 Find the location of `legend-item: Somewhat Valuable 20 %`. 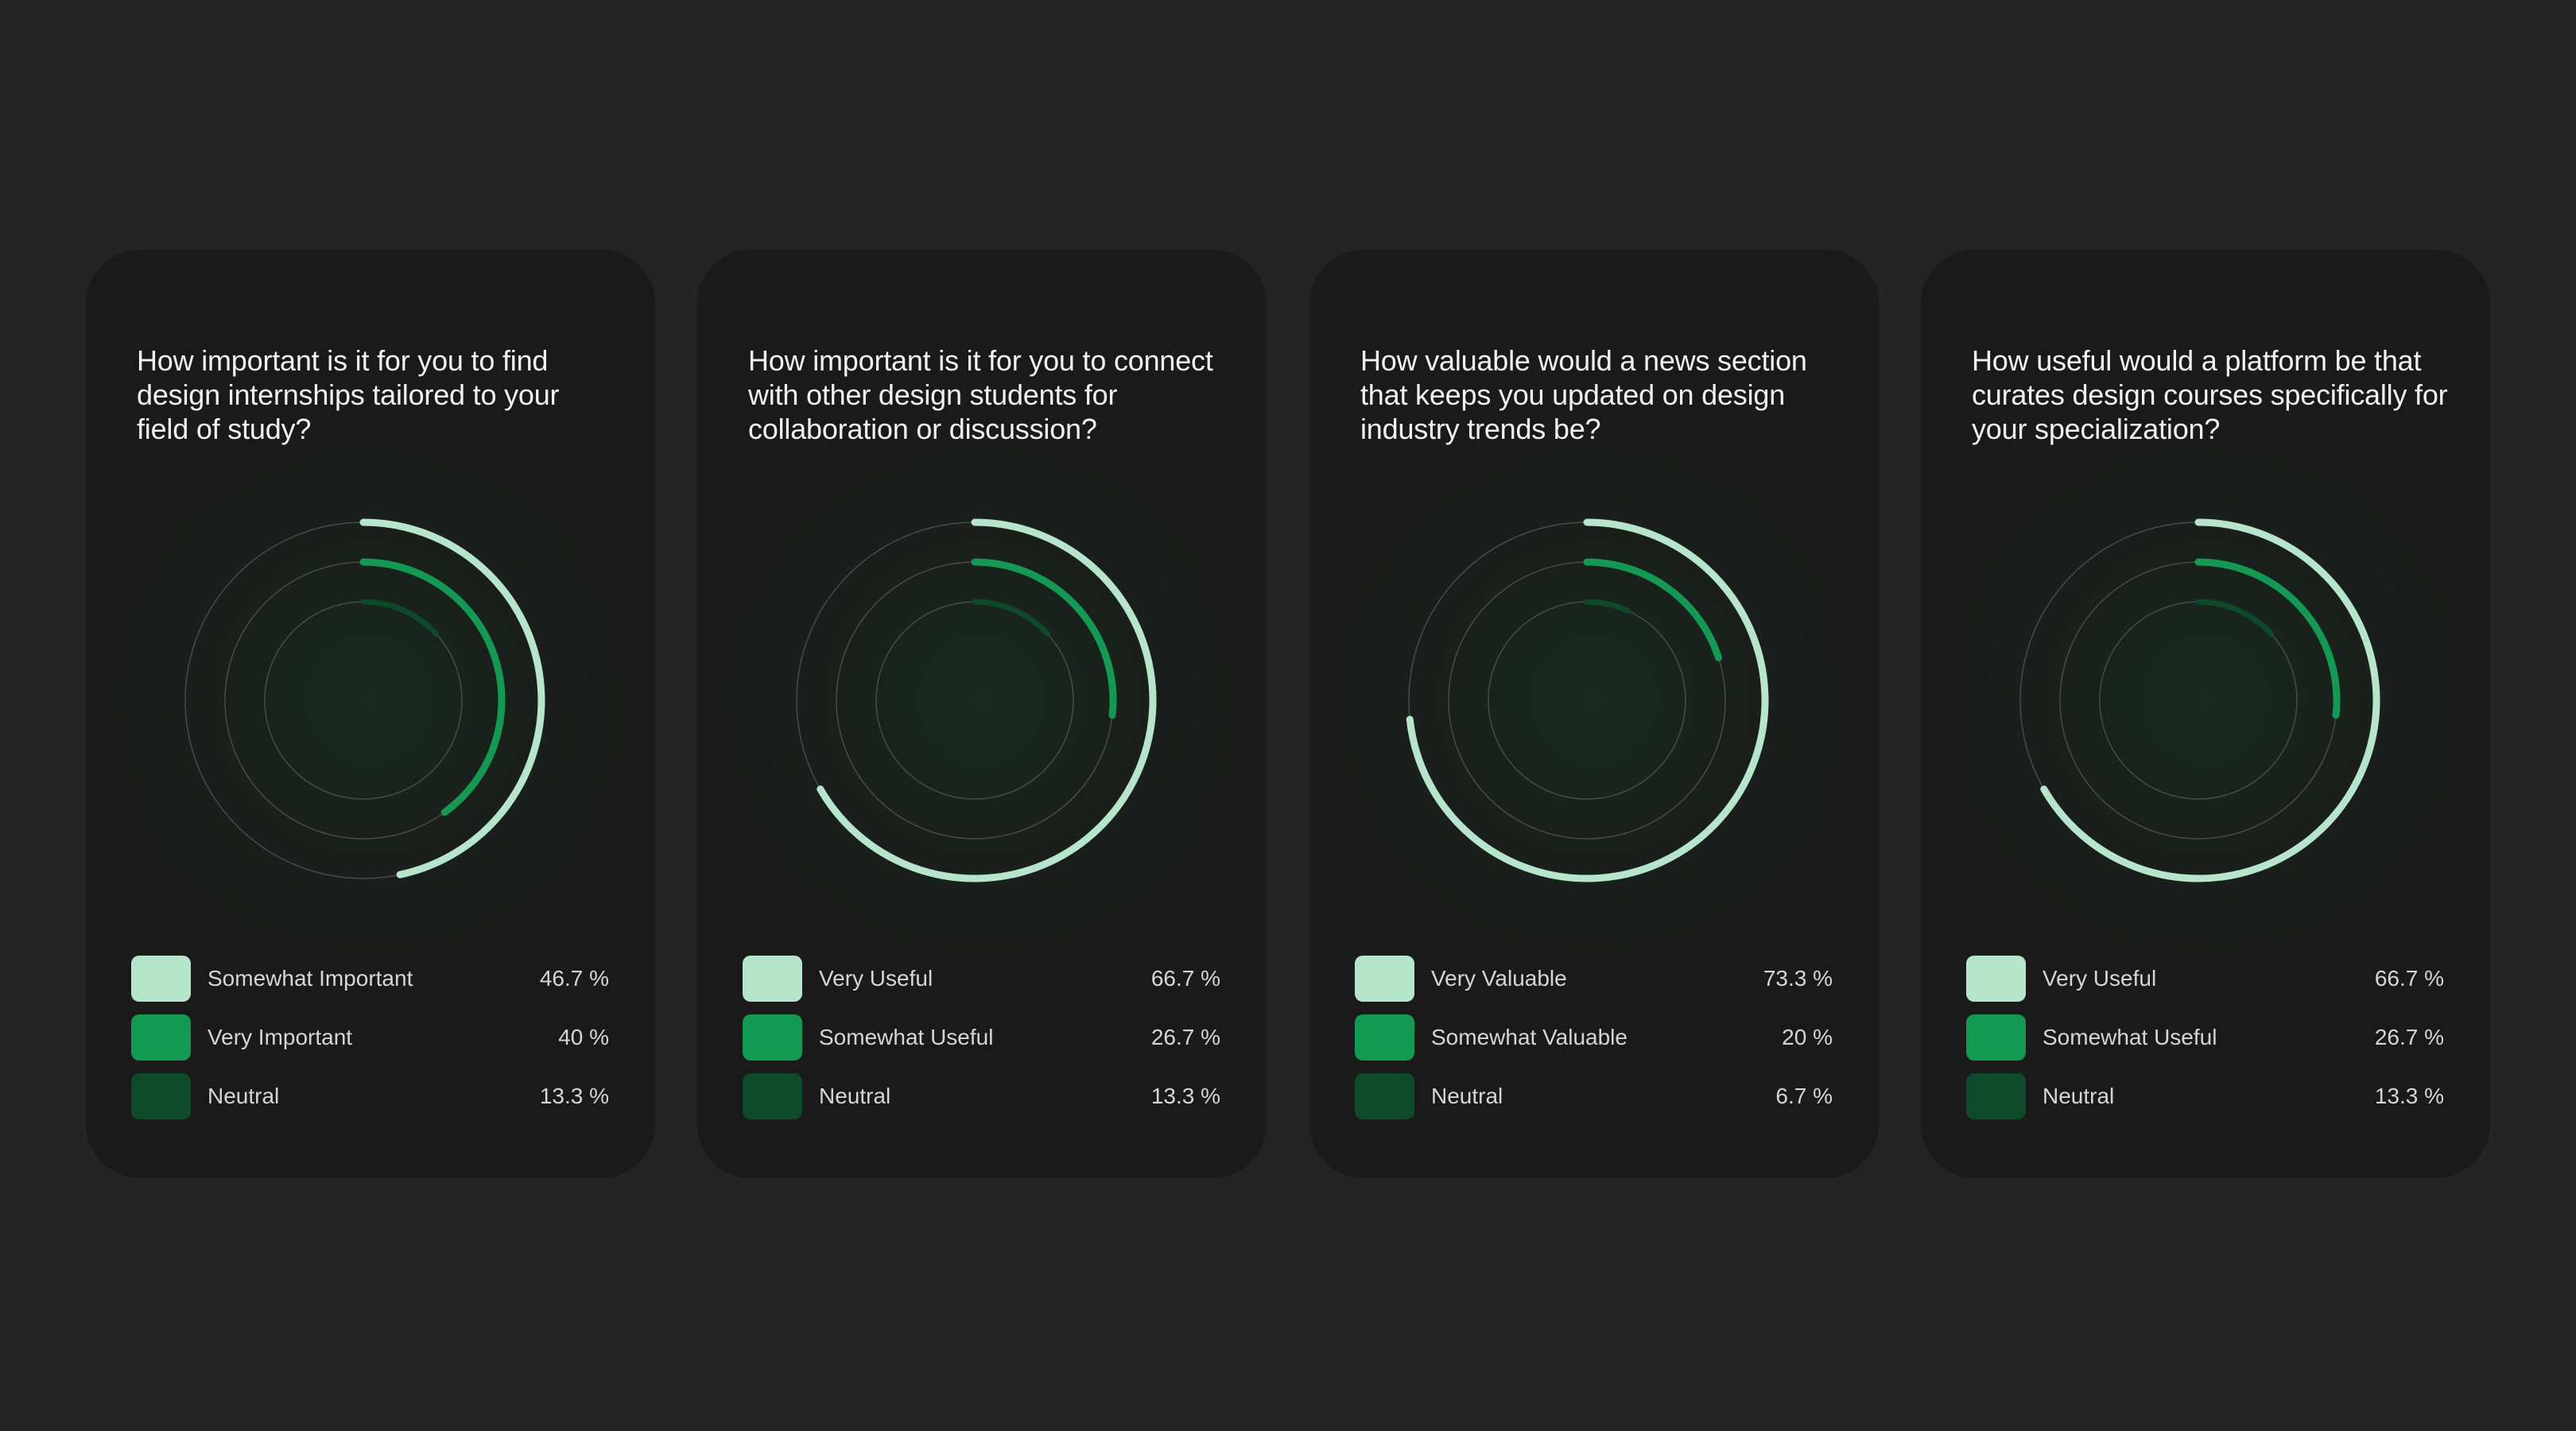

legend-item: Somewhat Valuable 20 % is located at coordinates (1594, 1037).